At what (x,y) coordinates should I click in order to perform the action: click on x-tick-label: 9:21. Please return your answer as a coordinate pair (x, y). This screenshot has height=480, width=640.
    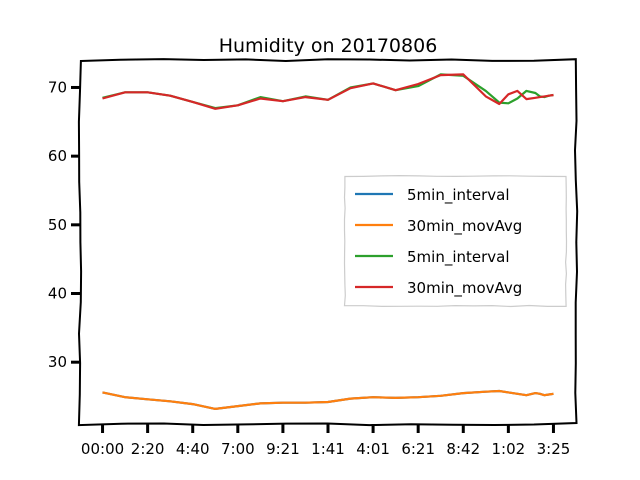
    Looking at the image, I should click on (283, 449).